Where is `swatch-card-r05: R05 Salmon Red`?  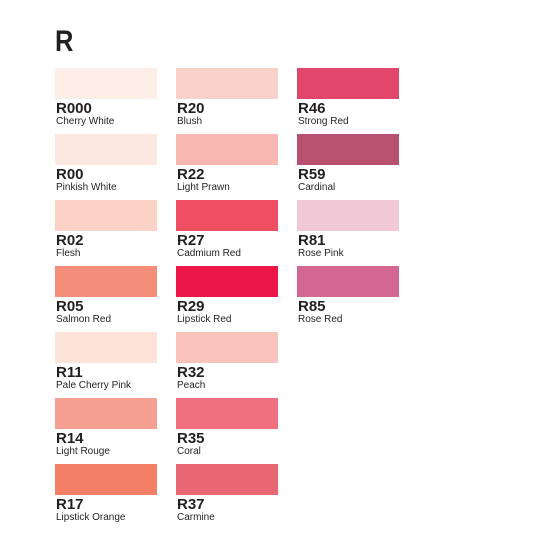 swatch-card-r05: R05 Salmon Red is located at coordinates (106, 299).